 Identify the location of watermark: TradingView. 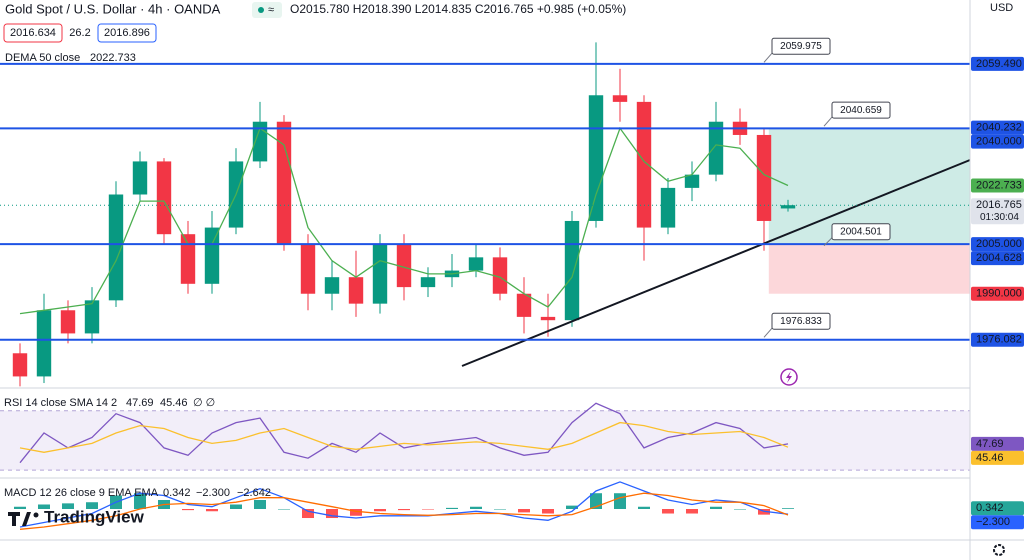
(94, 516).